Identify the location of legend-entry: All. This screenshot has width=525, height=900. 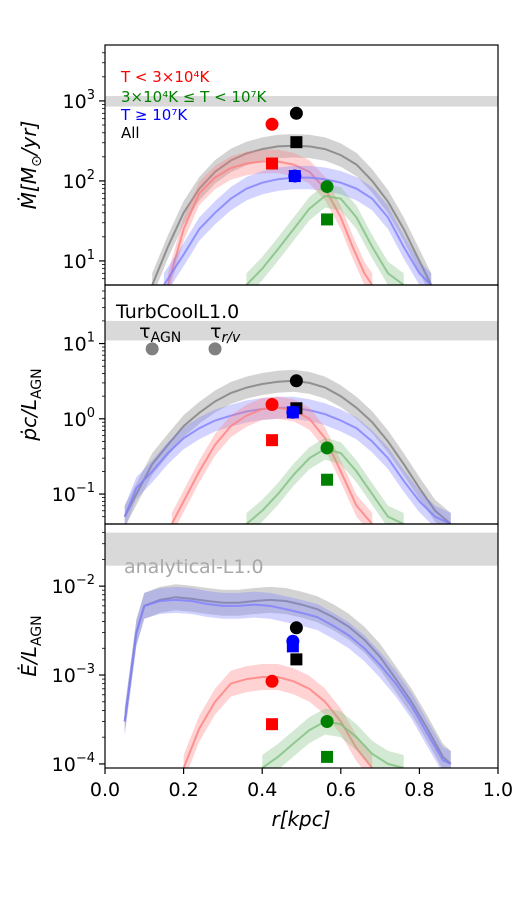
(130, 133).